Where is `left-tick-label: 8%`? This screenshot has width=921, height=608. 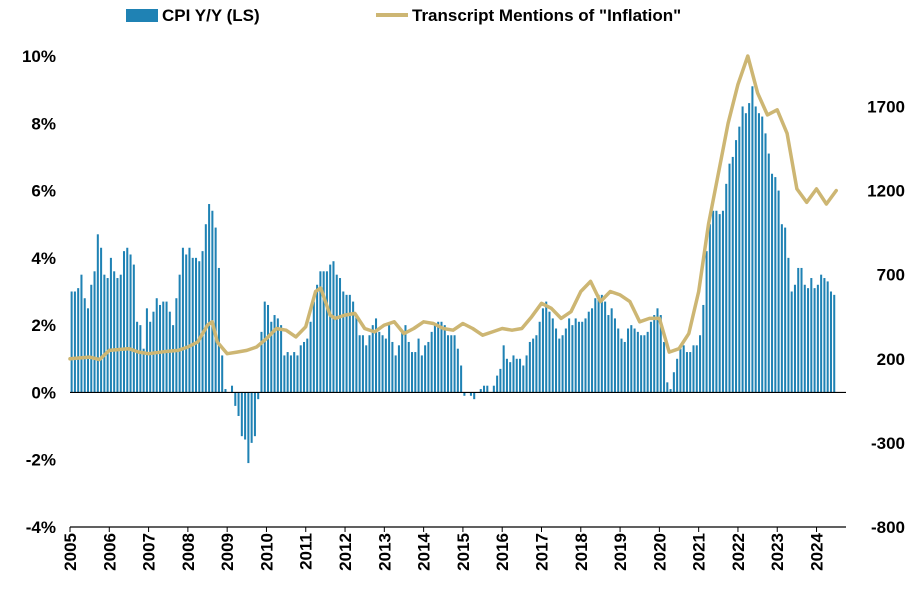
left-tick-label: 8% is located at coordinates (43, 123).